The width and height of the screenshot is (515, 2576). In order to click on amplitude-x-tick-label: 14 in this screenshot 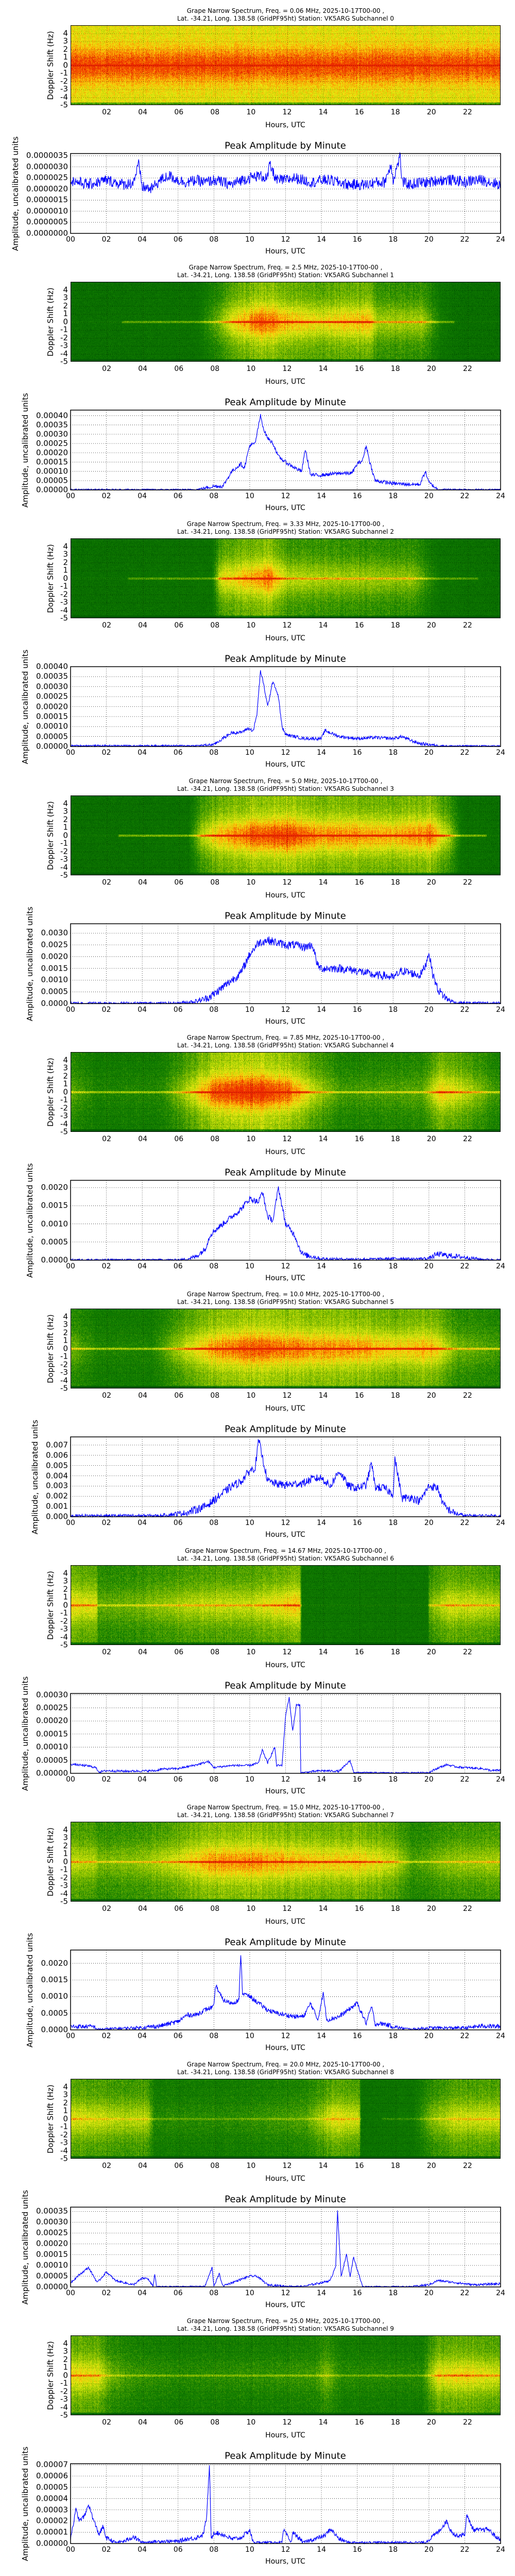, I will do `click(322, 1523)`.